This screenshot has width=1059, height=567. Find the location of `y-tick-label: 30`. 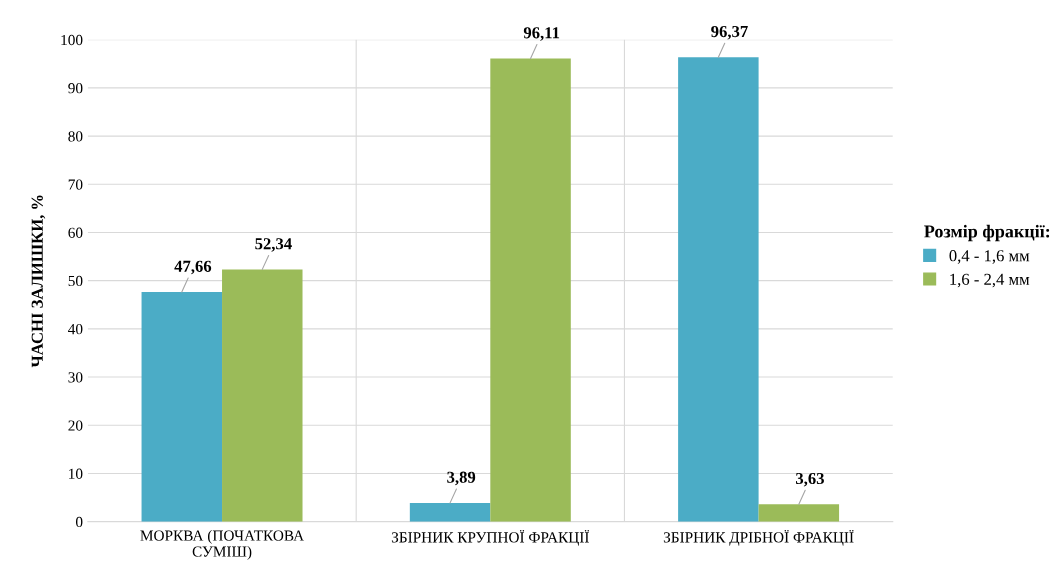

y-tick-label: 30 is located at coordinates (75, 377).